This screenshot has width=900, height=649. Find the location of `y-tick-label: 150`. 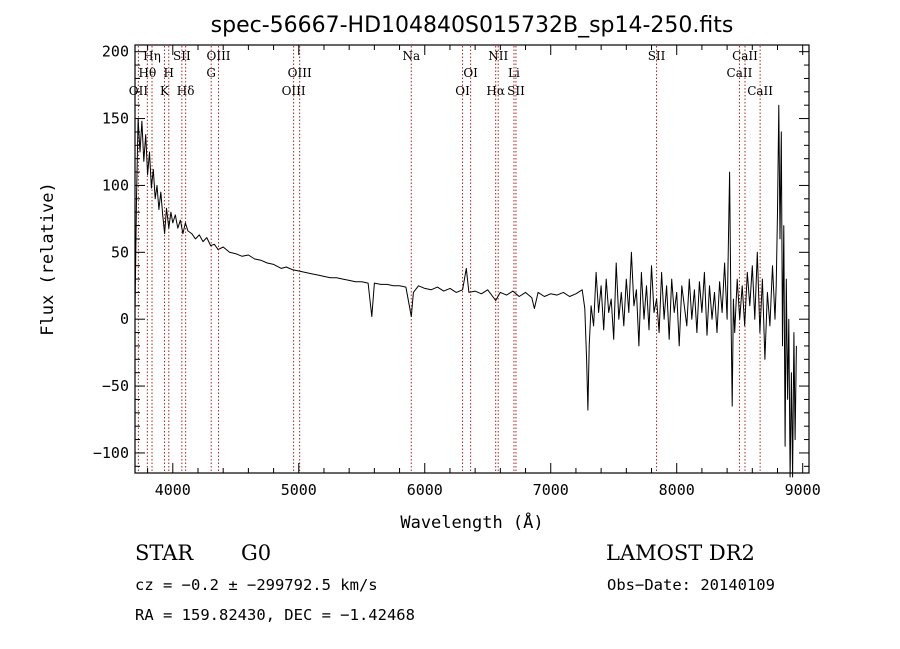

y-tick-label: 150 is located at coordinates (115, 119).